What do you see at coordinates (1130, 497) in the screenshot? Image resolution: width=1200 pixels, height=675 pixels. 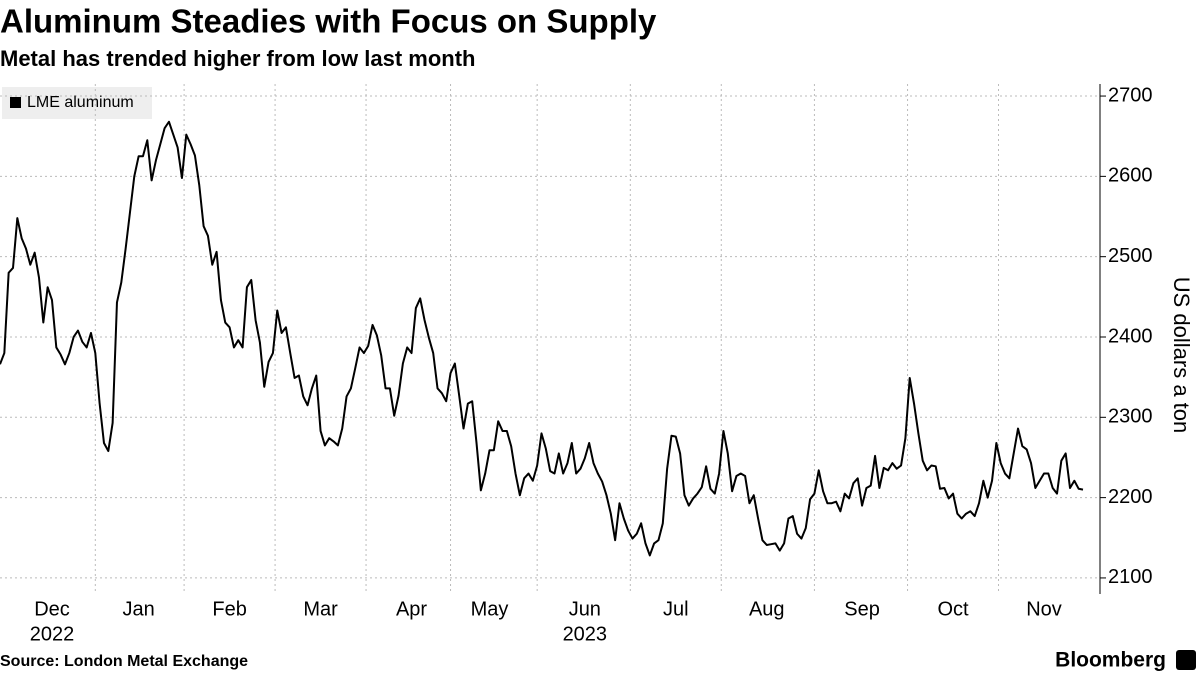 I see `y-tick-label: 2200` at bounding box center [1130, 497].